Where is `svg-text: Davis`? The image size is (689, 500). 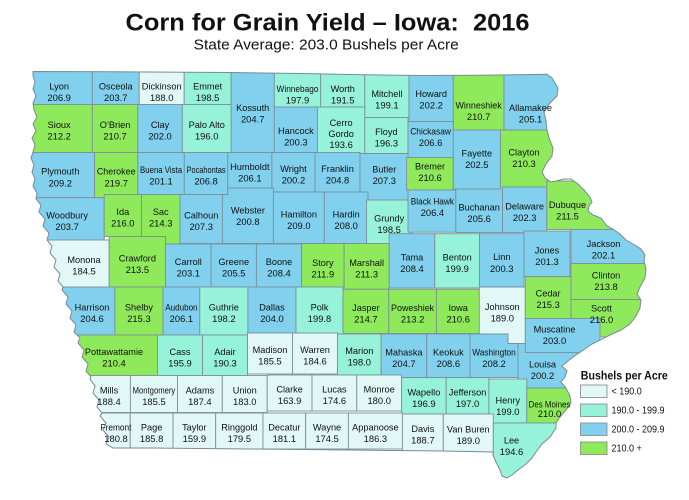 svg-text: Davis is located at coordinates (422, 429).